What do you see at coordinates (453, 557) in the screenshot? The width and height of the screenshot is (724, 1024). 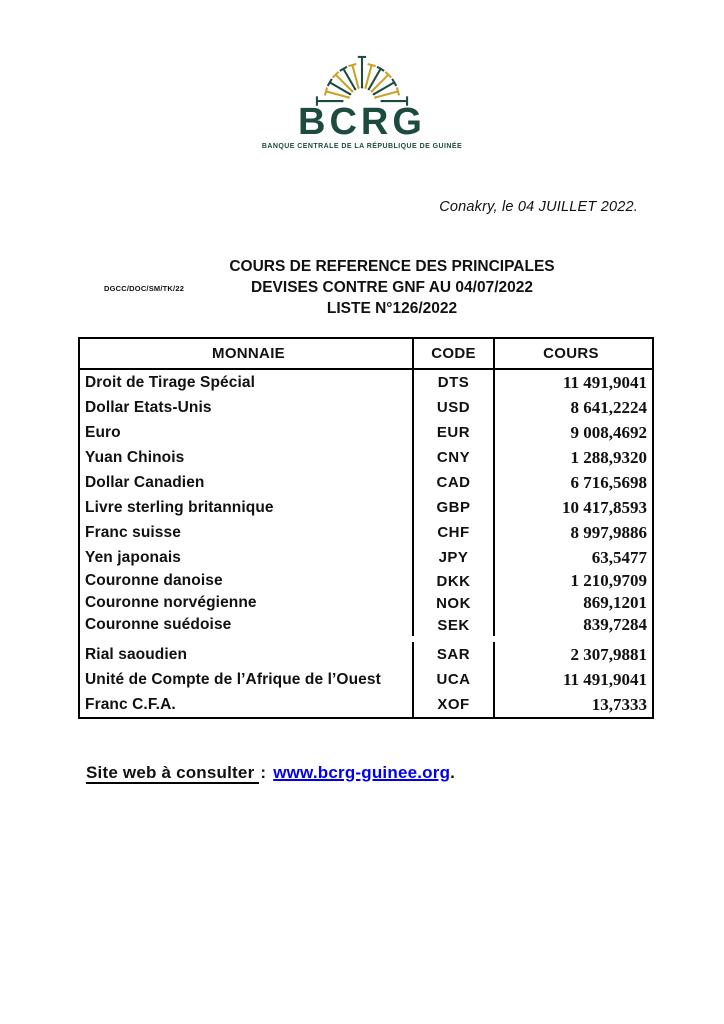 I see `currency-code: JPY` at bounding box center [453, 557].